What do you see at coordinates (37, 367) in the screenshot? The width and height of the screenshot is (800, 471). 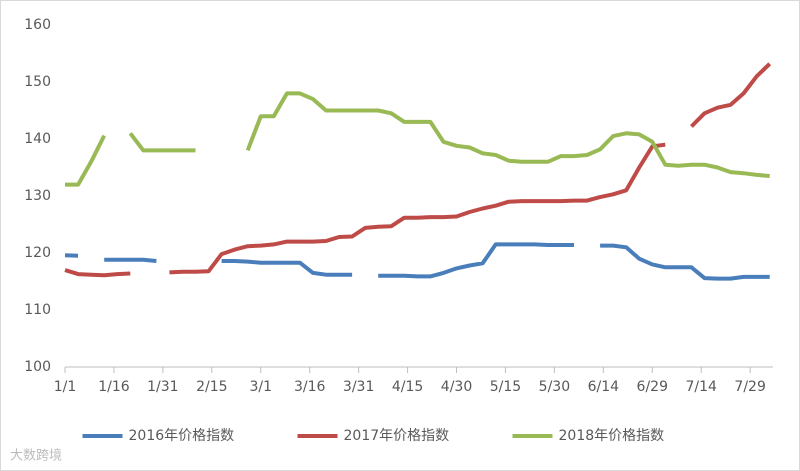 I see `y-tick-label: 100` at bounding box center [37, 367].